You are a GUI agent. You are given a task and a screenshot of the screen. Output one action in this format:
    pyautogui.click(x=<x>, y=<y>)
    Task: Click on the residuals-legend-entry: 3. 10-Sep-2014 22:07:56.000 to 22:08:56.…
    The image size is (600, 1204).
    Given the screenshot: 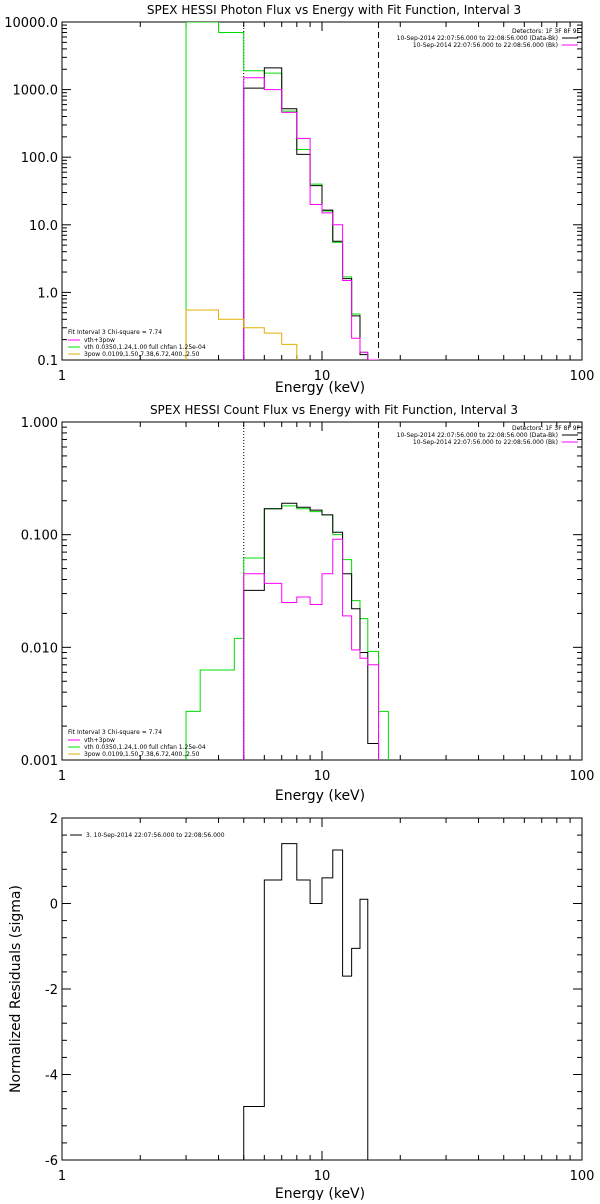 What is the action you would take?
    pyautogui.click(x=155, y=835)
    